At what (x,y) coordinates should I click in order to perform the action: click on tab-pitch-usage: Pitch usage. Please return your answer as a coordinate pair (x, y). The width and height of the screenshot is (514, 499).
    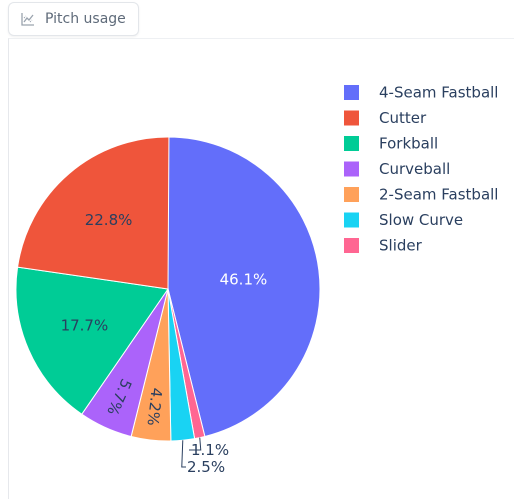
    Looking at the image, I should click on (73, 19).